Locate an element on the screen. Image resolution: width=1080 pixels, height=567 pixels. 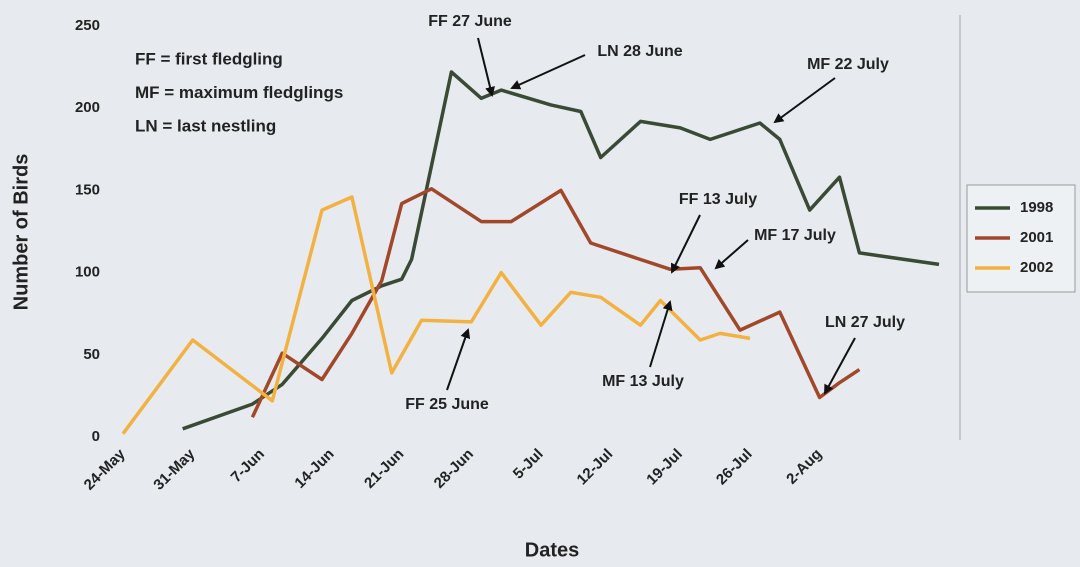
annotation: MF 13 July is located at coordinates (643, 381).